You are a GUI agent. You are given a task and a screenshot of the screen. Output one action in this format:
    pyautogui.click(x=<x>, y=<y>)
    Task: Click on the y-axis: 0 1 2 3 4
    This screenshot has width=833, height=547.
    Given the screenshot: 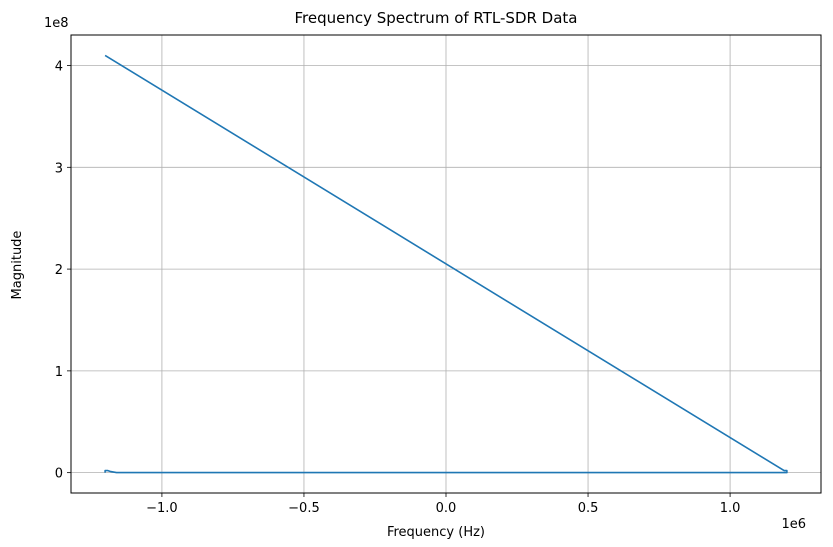 What is the action you would take?
    pyautogui.click(x=63, y=271)
    